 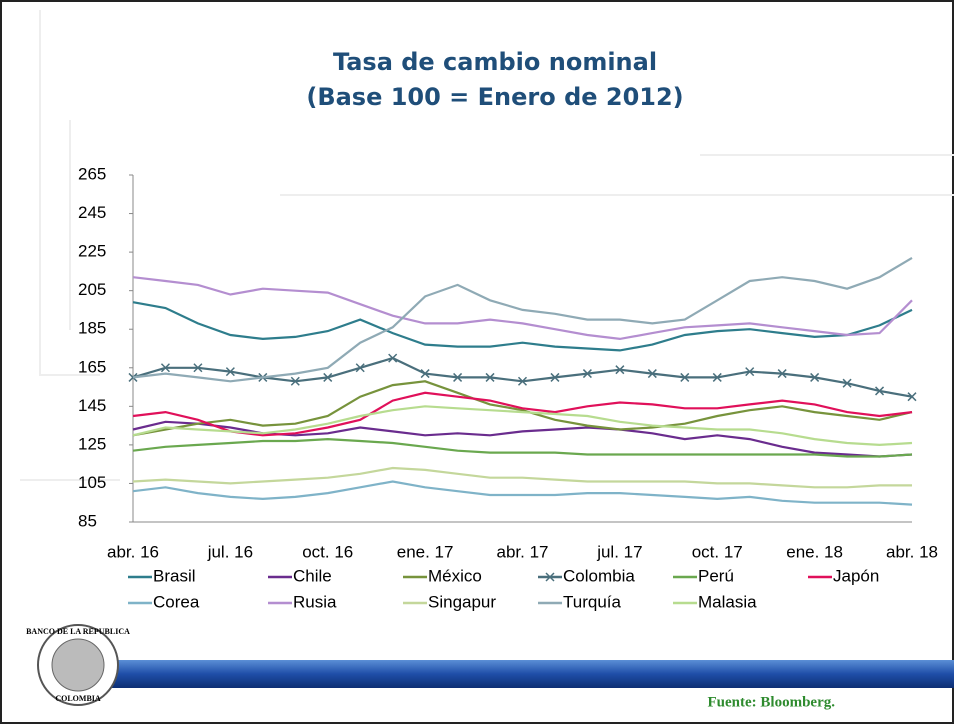 I want to click on y-tick-label: 125, so click(x=92, y=443).